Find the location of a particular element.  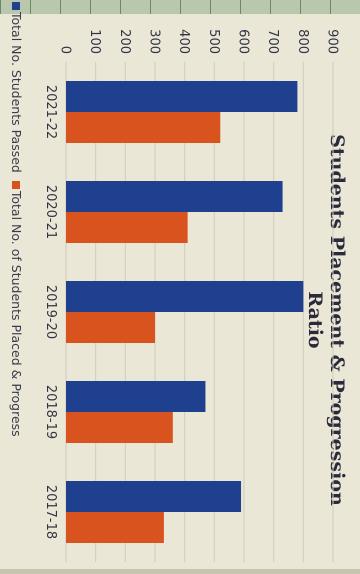

y-tick-label: 200 is located at coordinates (124, 41).